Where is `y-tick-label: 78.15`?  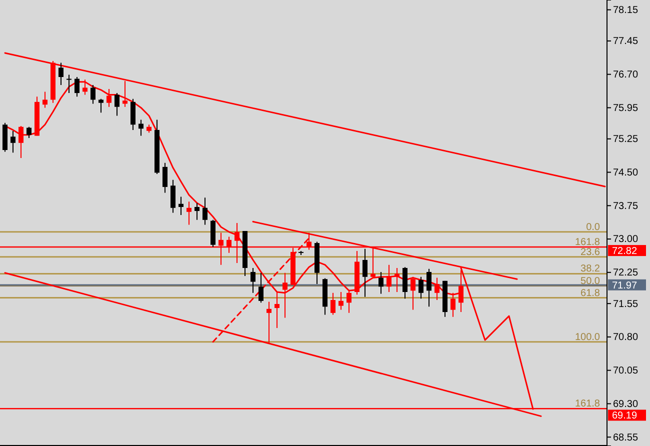 y-tick-label: 78.15 is located at coordinates (625, 10).